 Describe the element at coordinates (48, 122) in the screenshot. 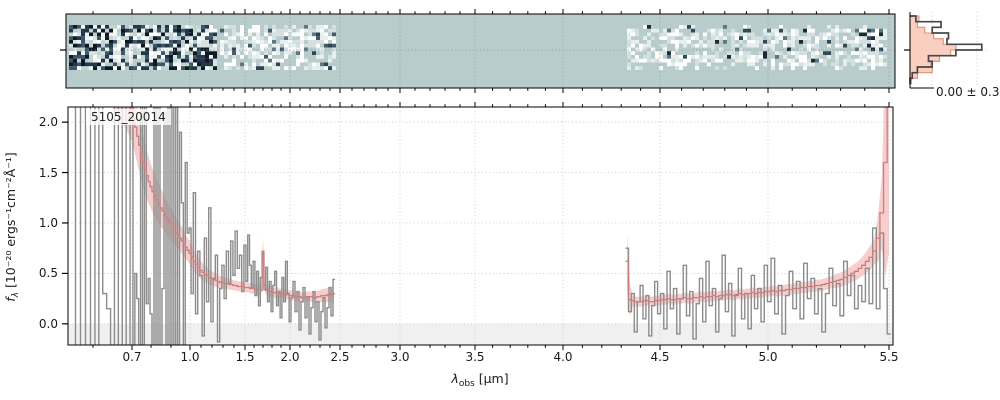

I see `y-tick-label: 2.0` at that location.